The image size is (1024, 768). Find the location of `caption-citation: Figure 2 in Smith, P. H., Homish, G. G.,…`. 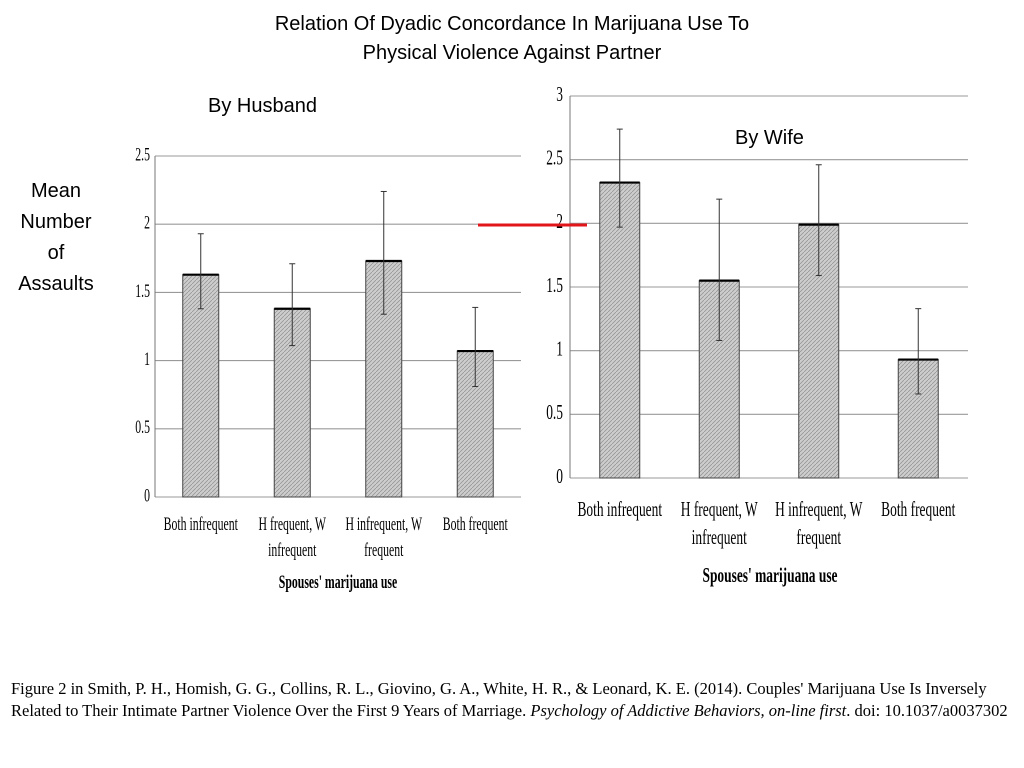

caption-citation: Figure 2 in Smith, P. H., Homish, G. G.,… is located at coordinates (499, 699).